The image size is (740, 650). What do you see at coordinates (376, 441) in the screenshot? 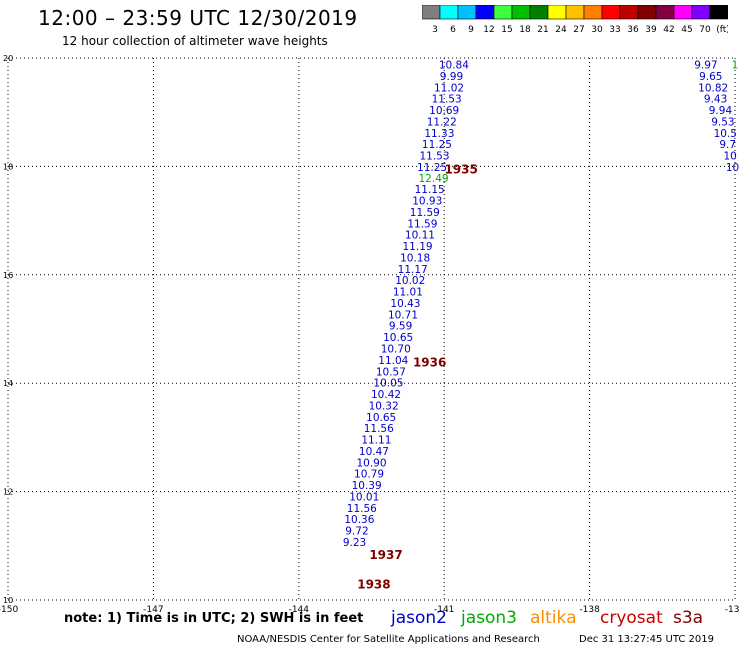
I see `data-point-label: 11.11` at bounding box center [376, 441].